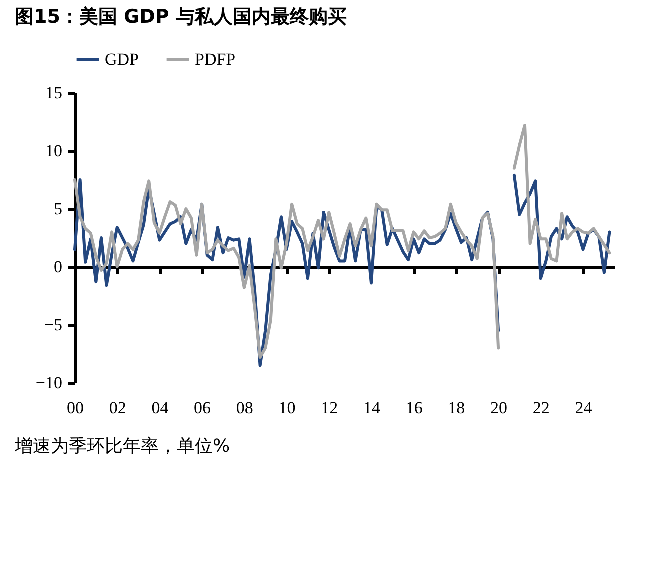 The height and width of the screenshot is (574, 663). What do you see at coordinates (54, 151) in the screenshot?
I see `y-tick-label: 10` at bounding box center [54, 151].